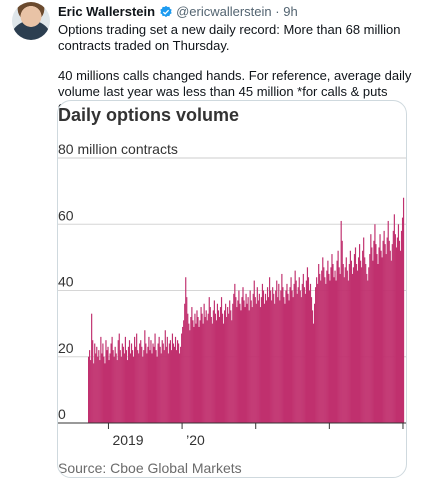 The width and height of the screenshot is (430, 480). What do you see at coordinates (149, 115) in the screenshot?
I see `chart-title: Daily options volume` at bounding box center [149, 115].